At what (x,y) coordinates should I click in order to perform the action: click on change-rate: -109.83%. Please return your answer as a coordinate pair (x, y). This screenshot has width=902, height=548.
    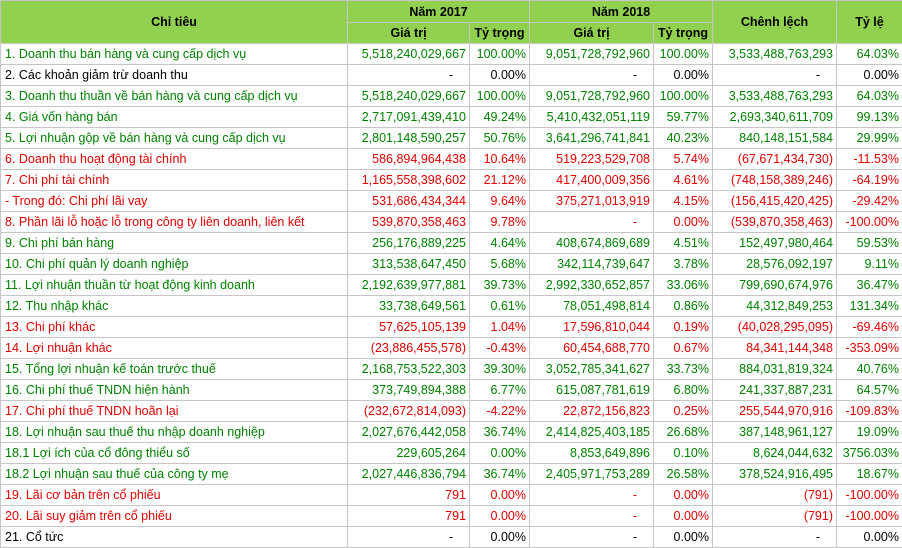
    Looking at the image, I should click on (869, 411).